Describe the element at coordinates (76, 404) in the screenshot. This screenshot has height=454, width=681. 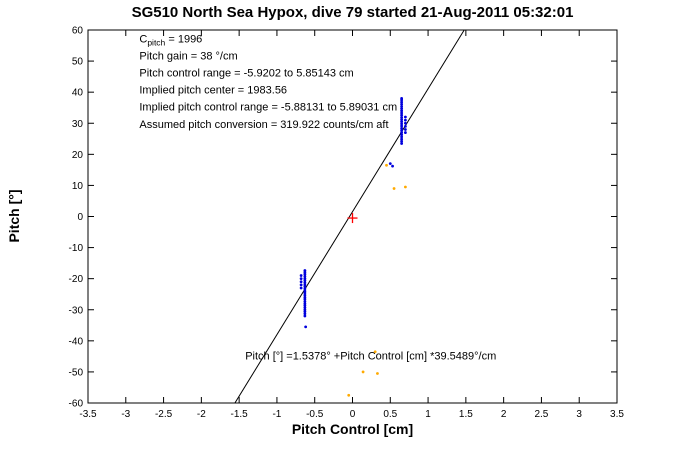
I see `y-tick-label: -60` at that location.